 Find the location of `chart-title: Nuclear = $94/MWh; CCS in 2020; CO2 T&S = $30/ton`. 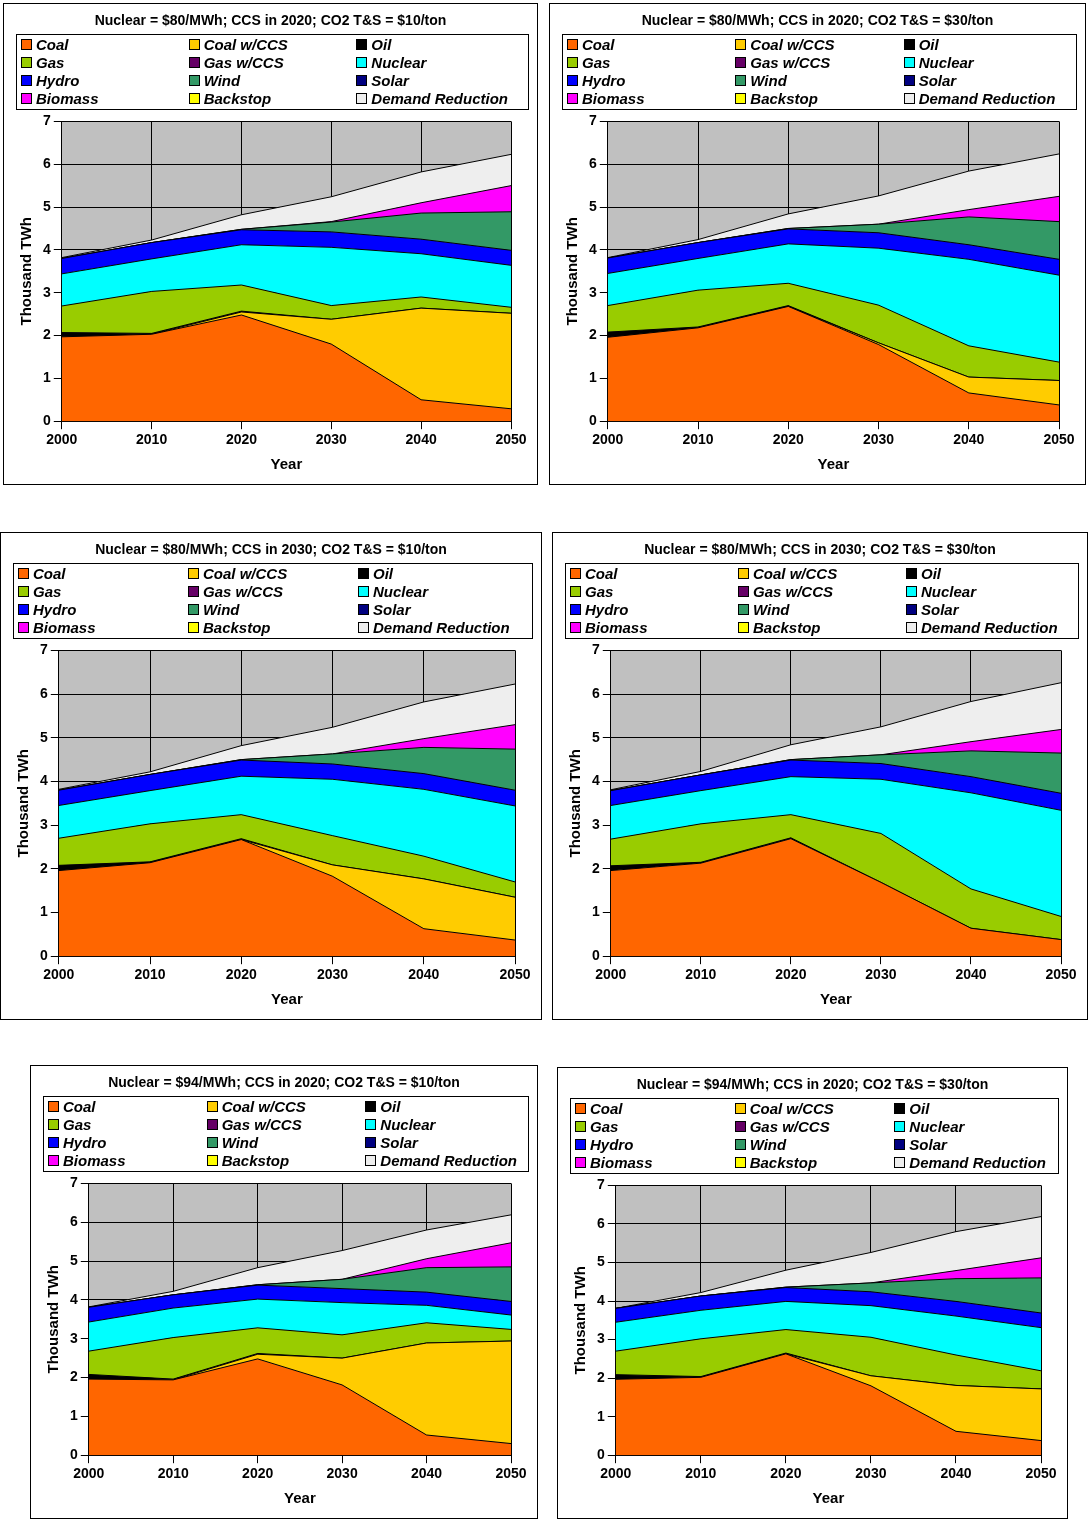

chart-title: Nuclear = $94/MWh; CCS in 2020; CO2 T&S = $30/ton is located at coordinates (812, 1084).